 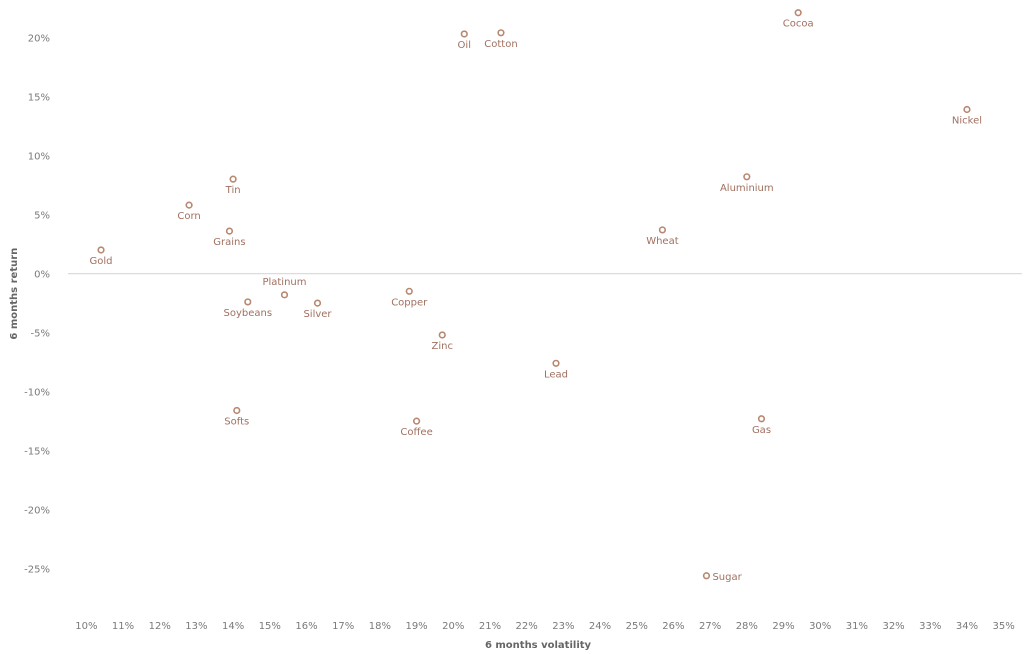 What do you see at coordinates (637, 626) in the screenshot?
I see `x-tick-label: 25%` at bounding box center [637, 626].